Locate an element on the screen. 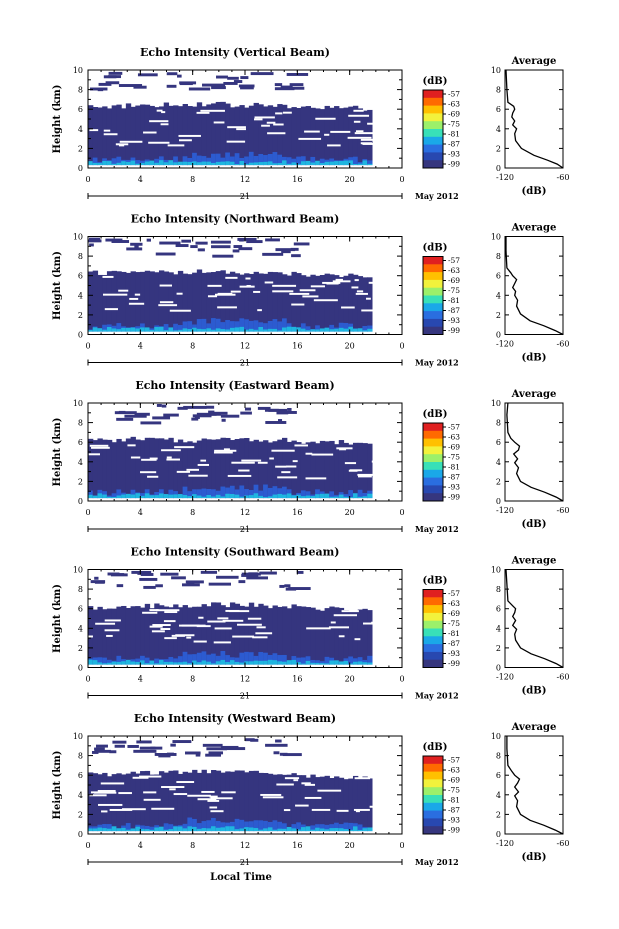 This screenshot has width=619, height=929. colorbar-tick: -75 is located at coordinates (454, 290).